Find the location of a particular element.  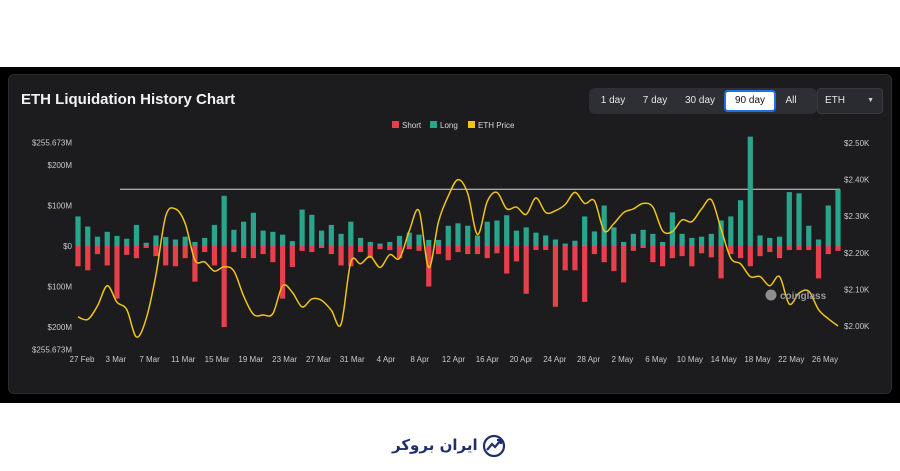

range-90-day-button: 90 day is located at coordinates (750, 101).